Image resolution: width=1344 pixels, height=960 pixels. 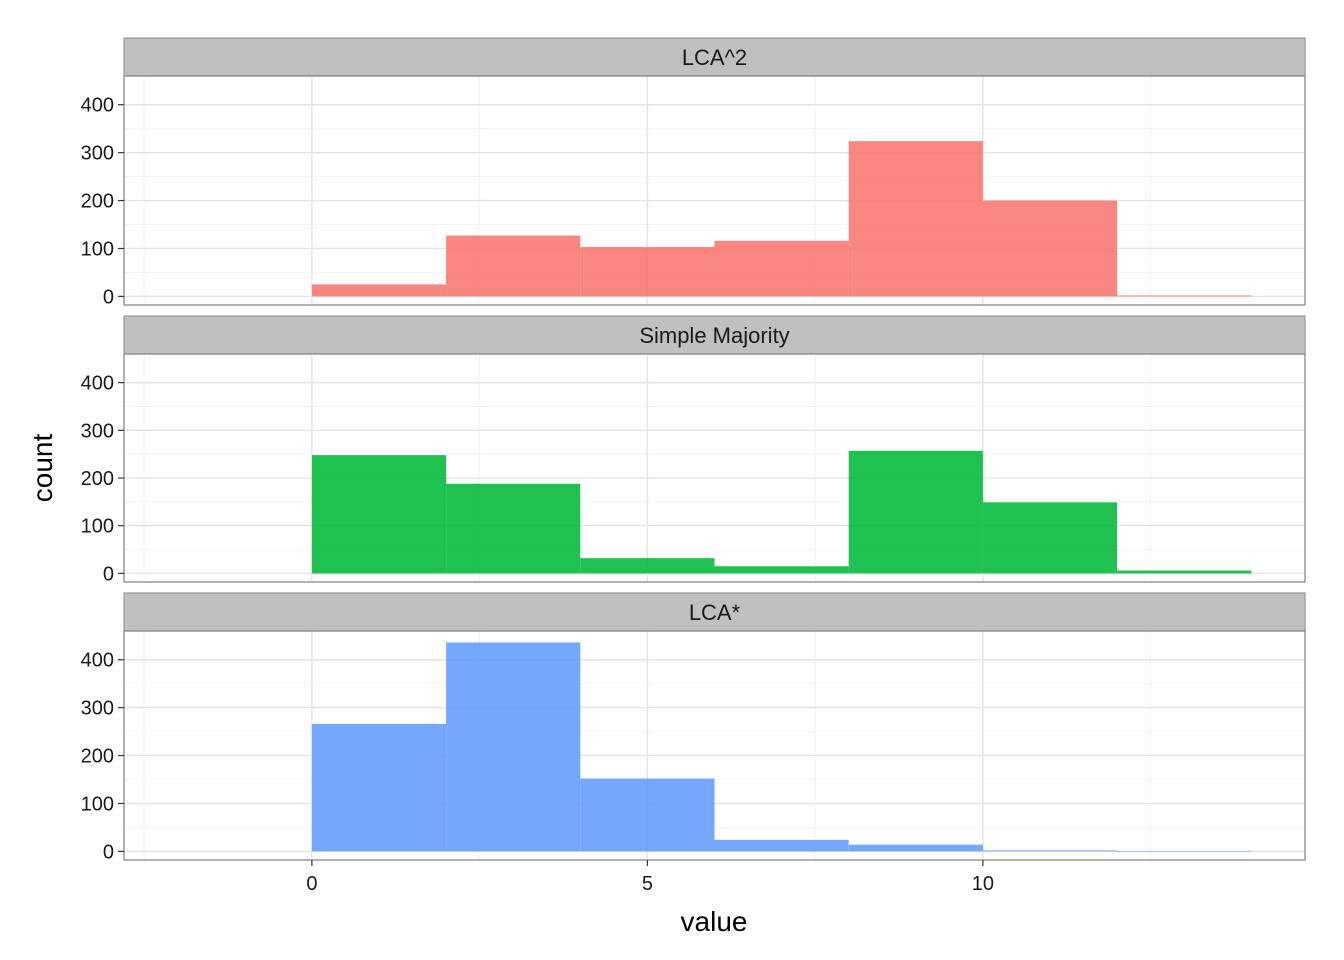 I want to click on x-axis: 0 5 10, so click(x=650, y=877).